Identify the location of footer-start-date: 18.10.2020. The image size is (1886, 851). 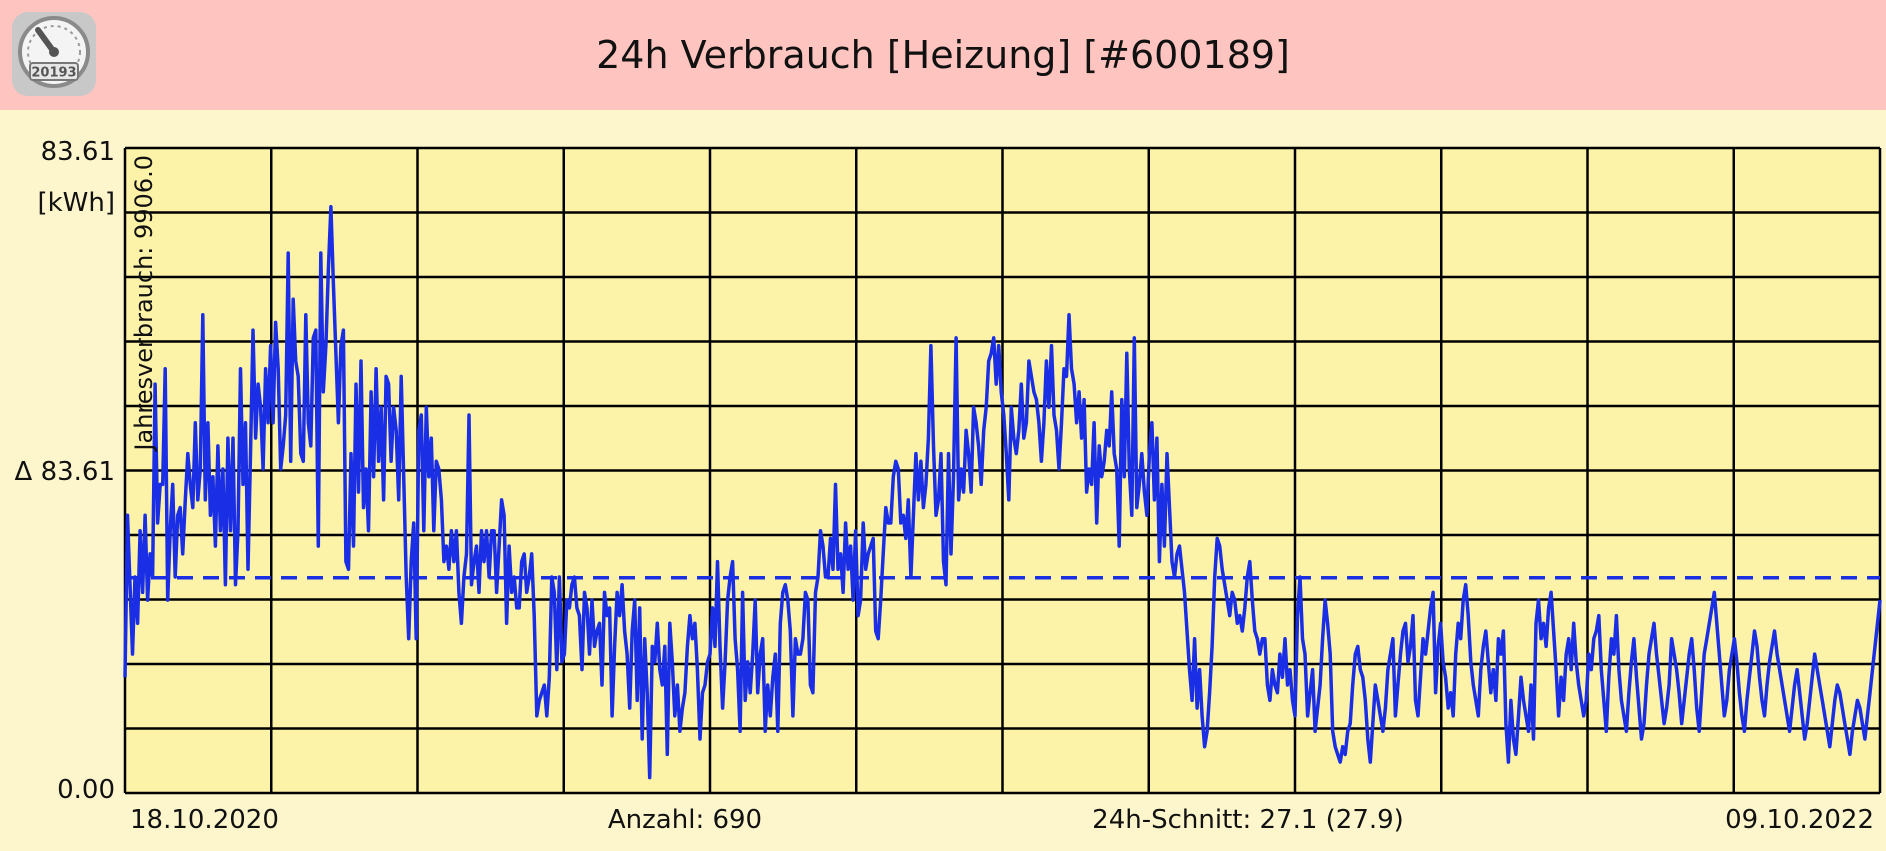
(204, 820).